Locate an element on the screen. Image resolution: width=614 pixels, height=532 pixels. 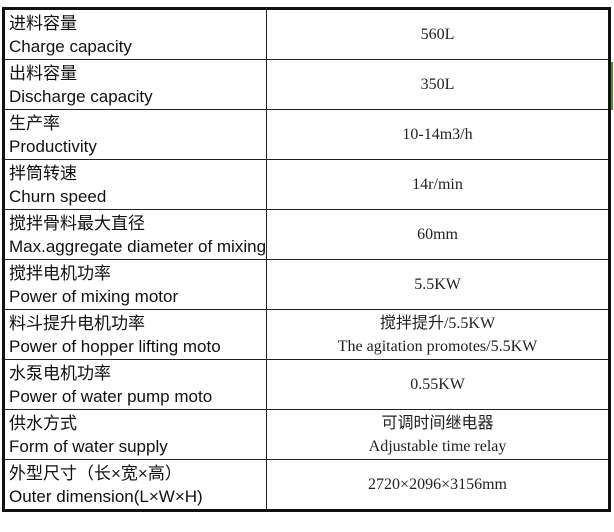
table-row: 拌筒转速 Churn speed 14r/min is located at coordinates (306, 184).